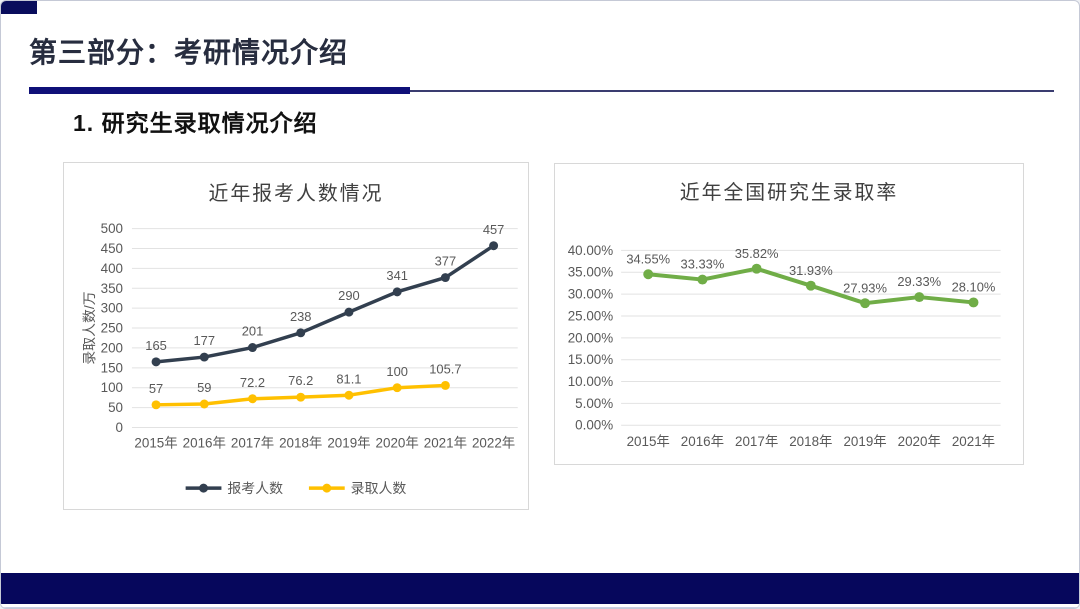 Image resolution: width=1080 pixels, height=609 pixels. I want to click on svg-text: 31.93%, so click(811, 270).